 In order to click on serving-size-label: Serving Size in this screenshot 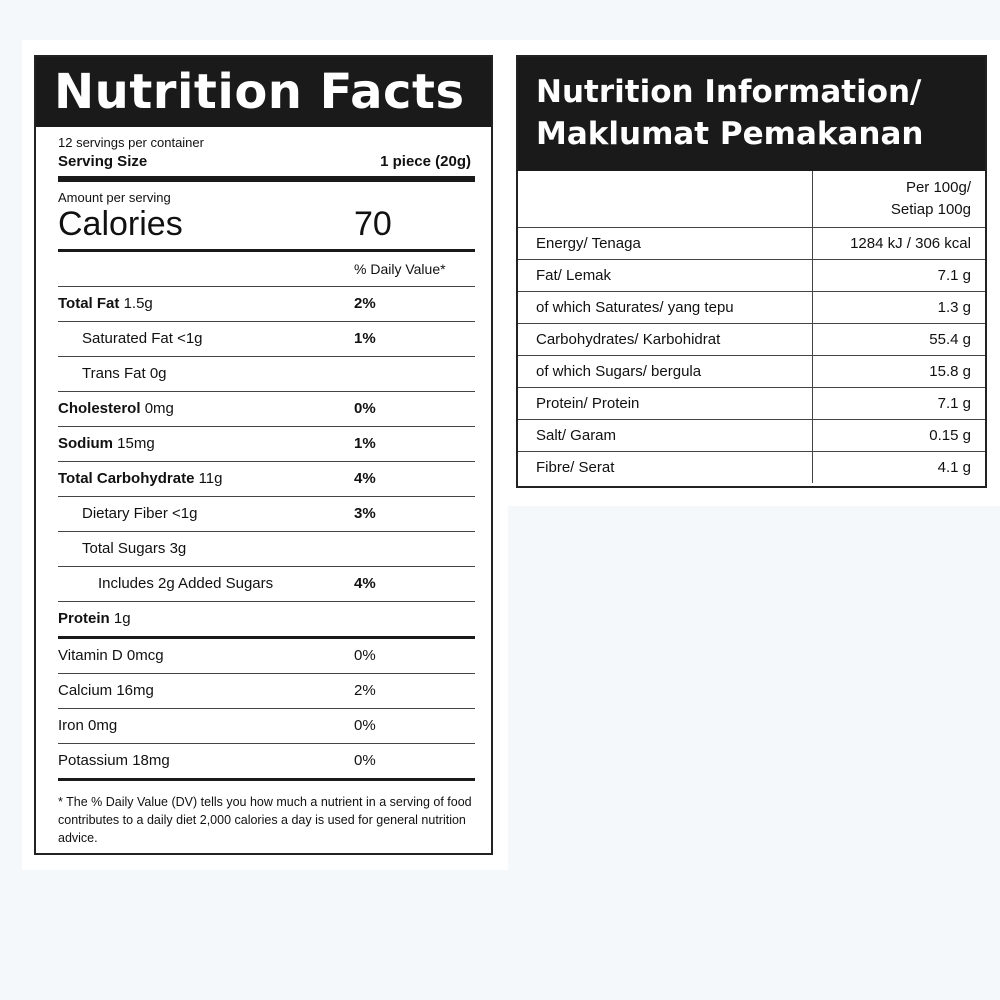, I will do `click(103, 161)`.